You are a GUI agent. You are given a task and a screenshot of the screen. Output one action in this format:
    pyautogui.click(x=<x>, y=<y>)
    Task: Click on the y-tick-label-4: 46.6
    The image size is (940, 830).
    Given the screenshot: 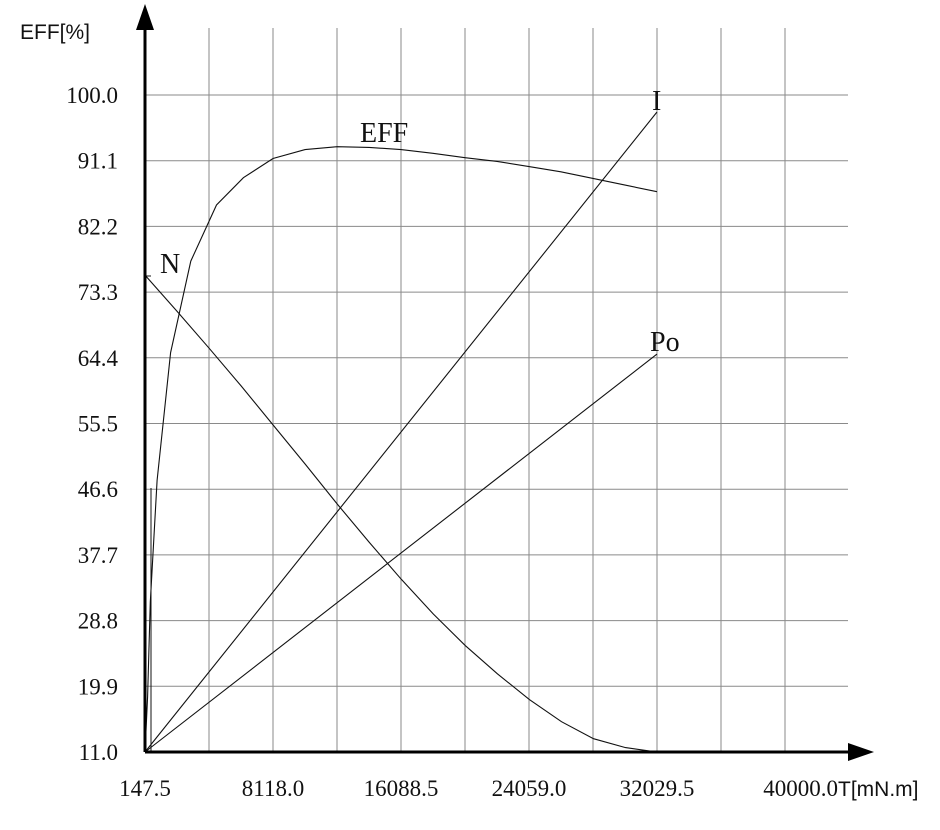 What is the action you would take?
    pyautogui.click(x=98, y=489)
    